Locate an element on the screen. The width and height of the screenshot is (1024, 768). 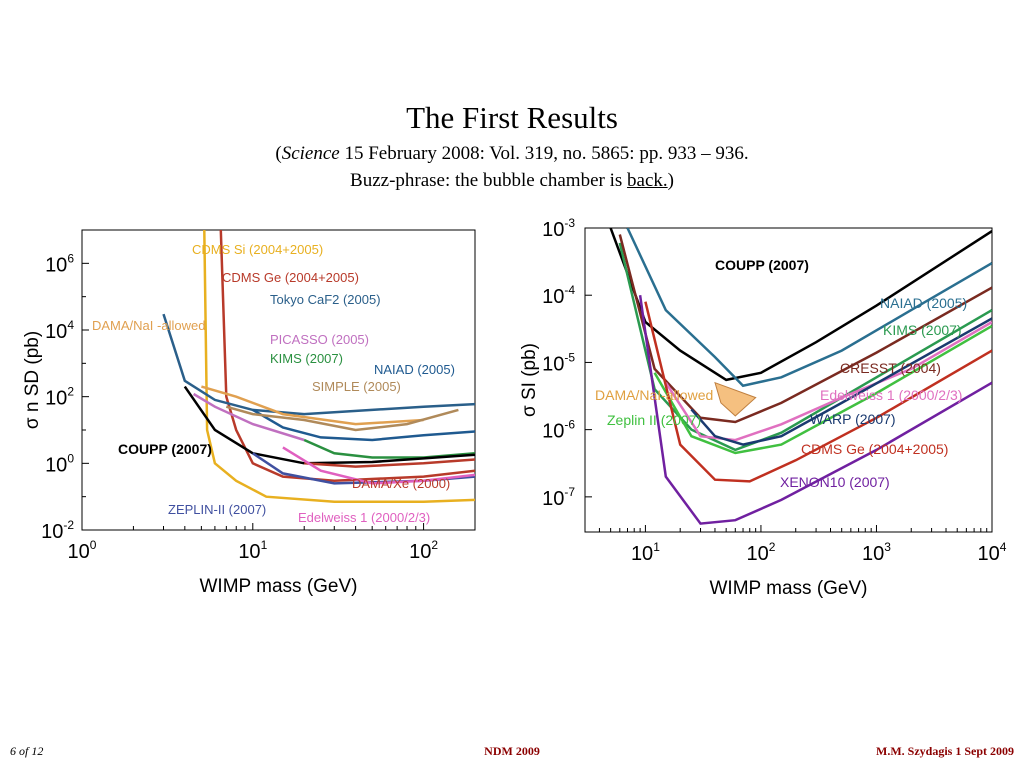
si-y-tick-label: 10⁻³ is located at coordinates (558, 228).